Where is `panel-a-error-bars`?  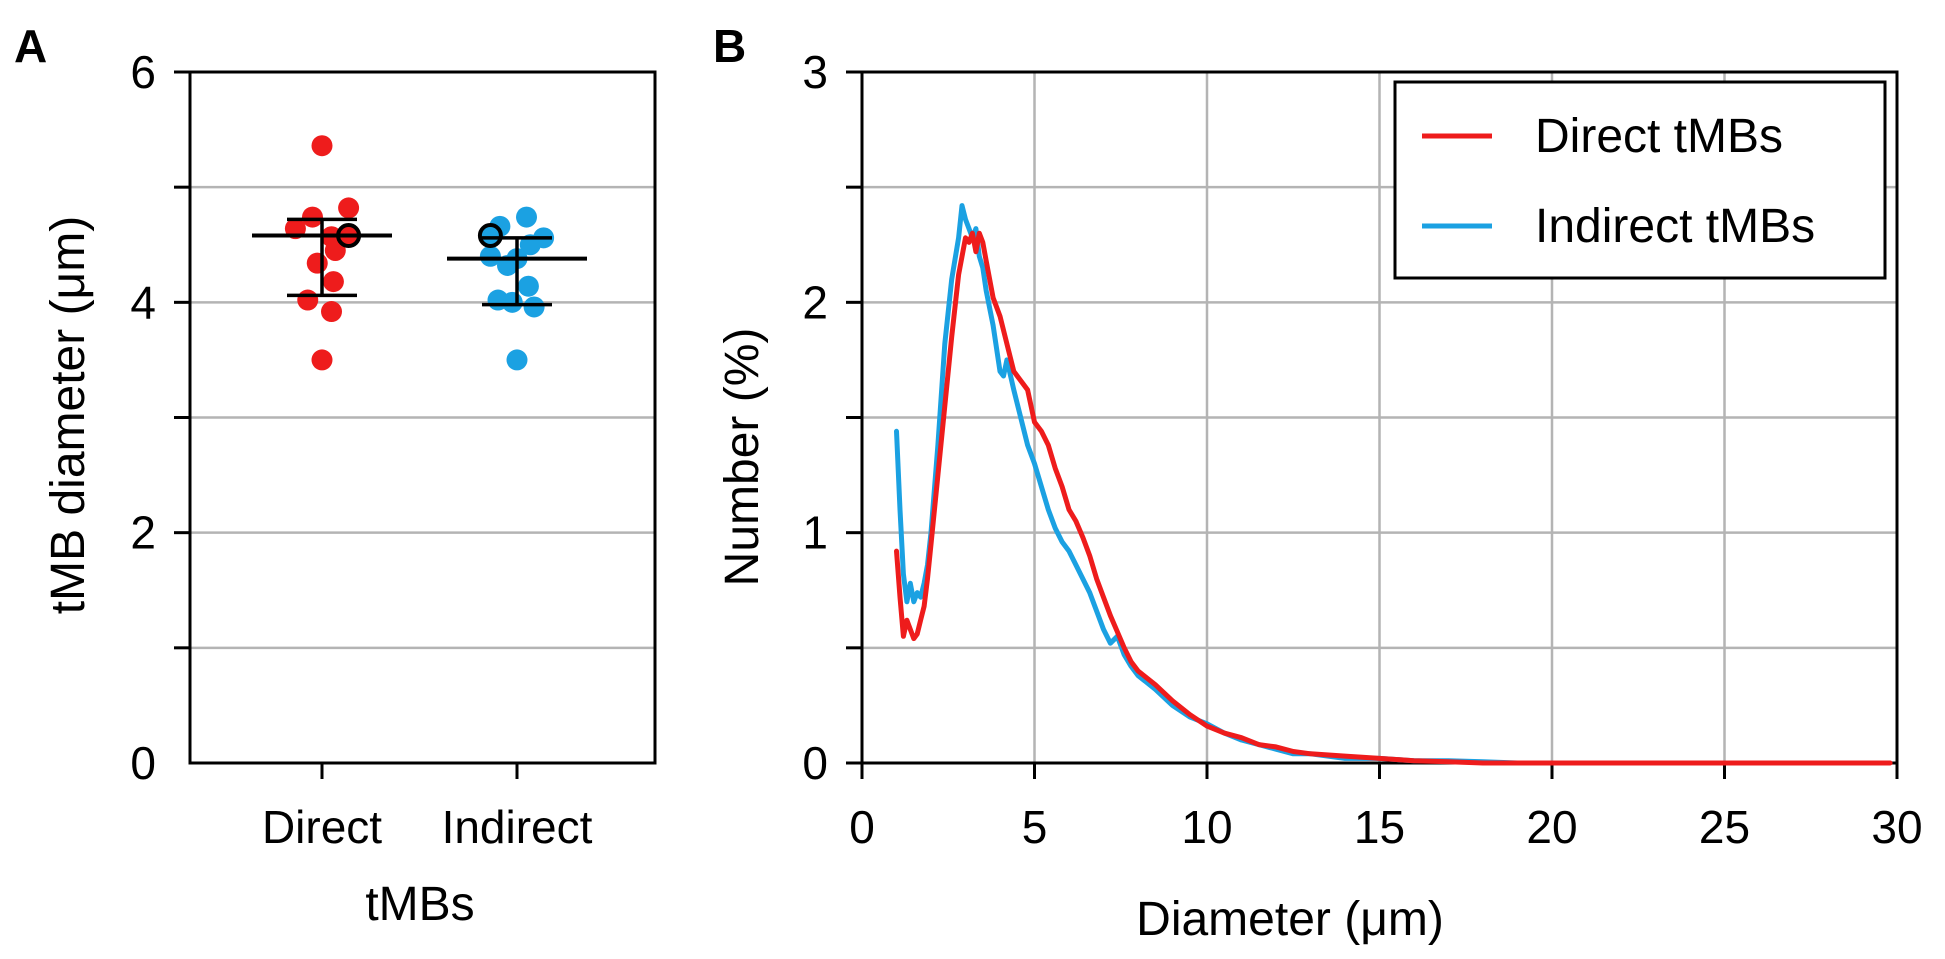
panel-a-error-bars is located at coordinates (419, 262).